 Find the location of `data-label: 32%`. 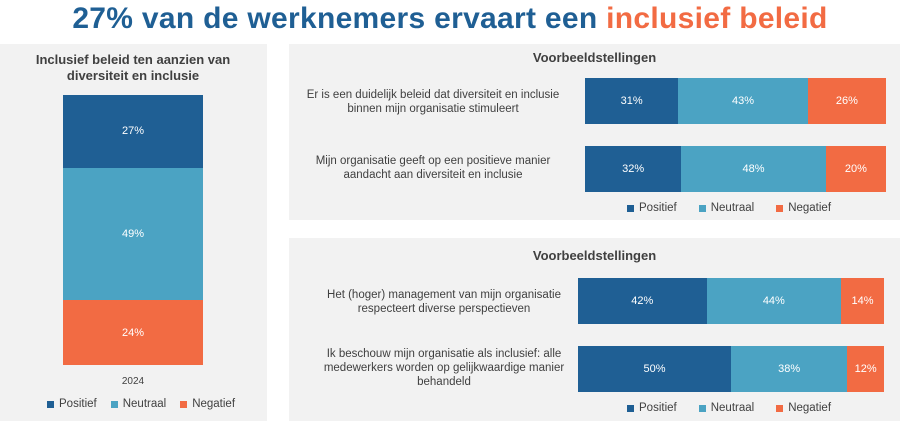

data-label: 32% is located at coordinates (633, 169).